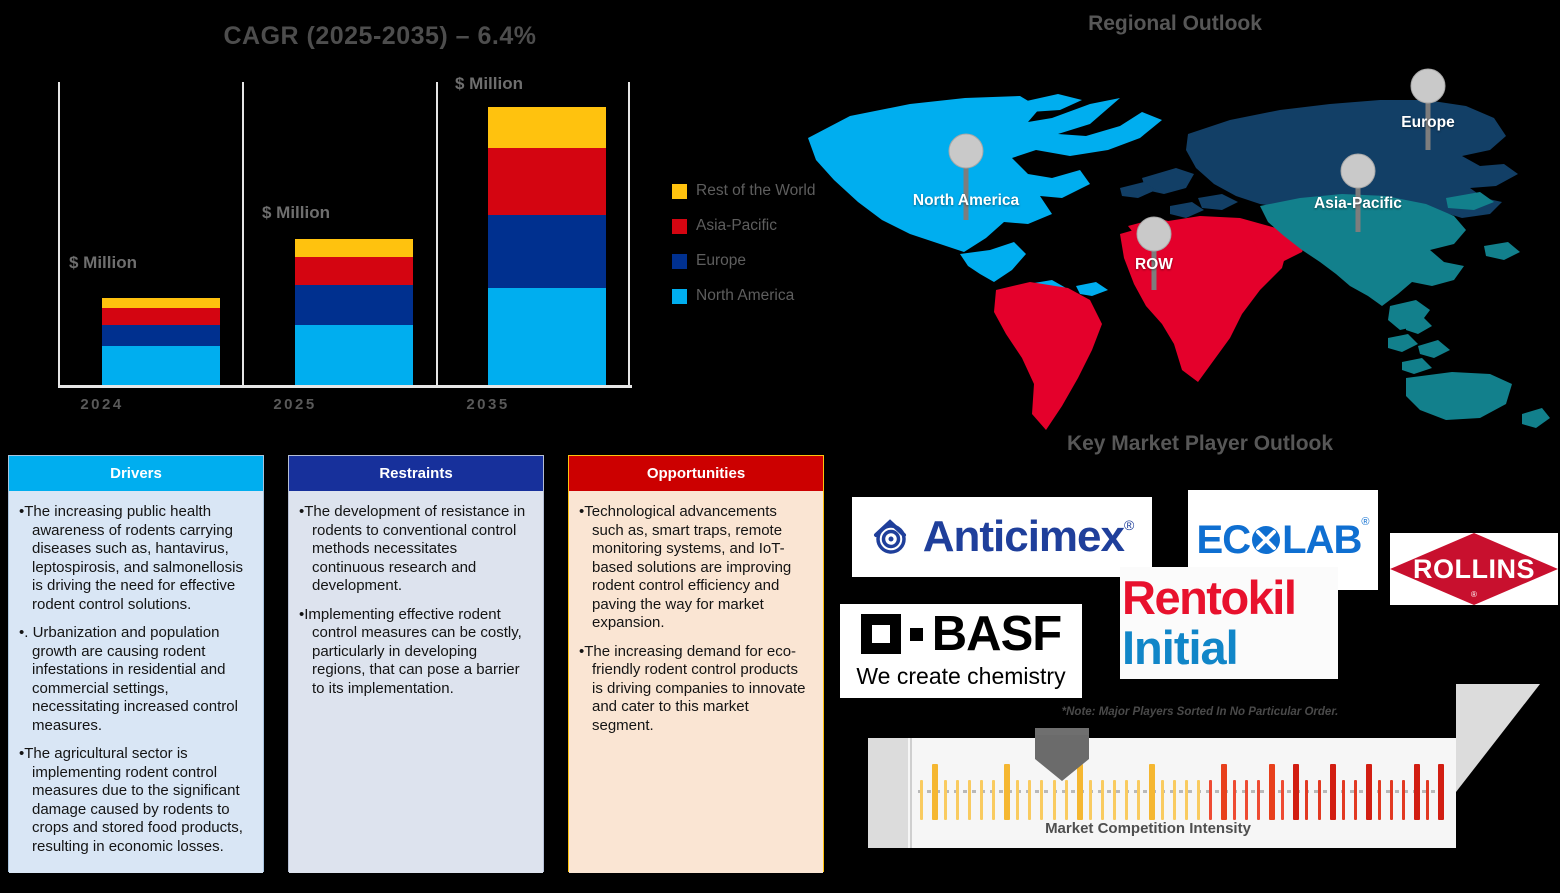 Image resolution: width=1560 pixels, height=893 pixels. Describe the element at coordinates (136, 473) in the screenshot. I see `drivers-box-title: Drivers` at that location.